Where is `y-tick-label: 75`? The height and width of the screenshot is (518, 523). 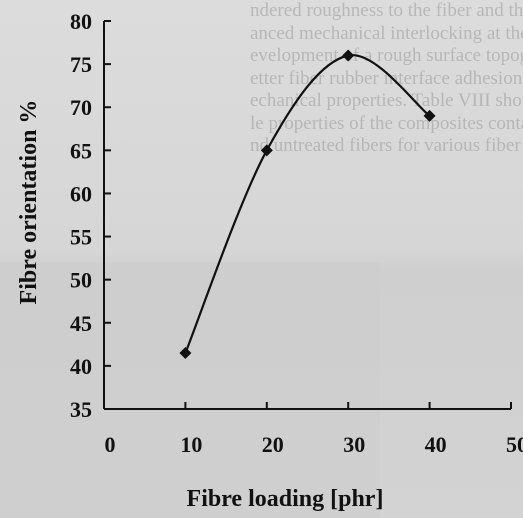 y-tick-label: 75 is located at coordinates (81, 64).